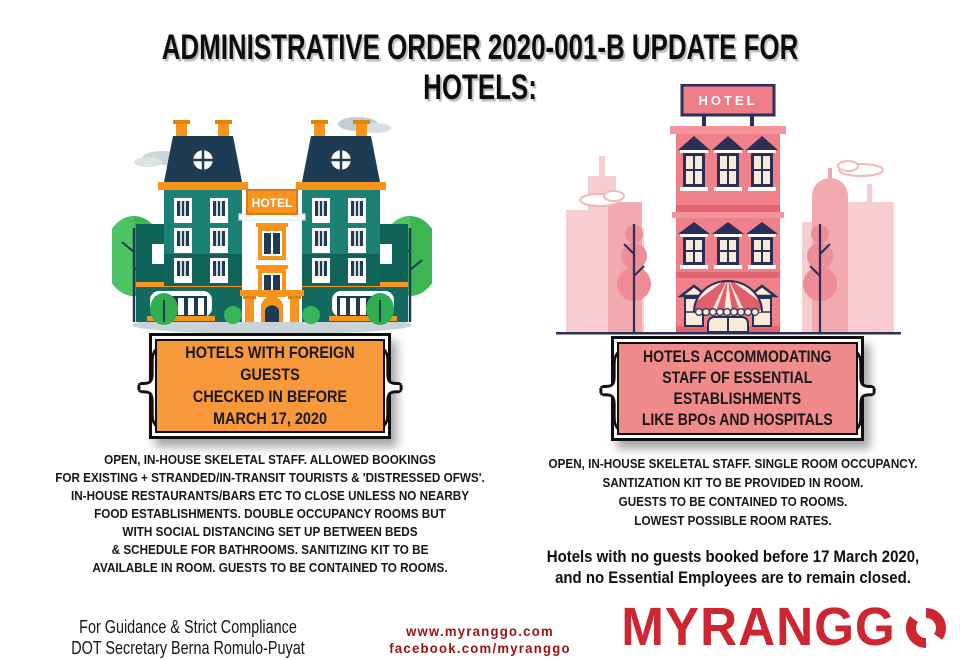 The image size is (960, 660). What do you see at coordinates (758, 627) in the screenshot?
I see `brand-letters: MYRANGG` at bounding box center [758, 627].